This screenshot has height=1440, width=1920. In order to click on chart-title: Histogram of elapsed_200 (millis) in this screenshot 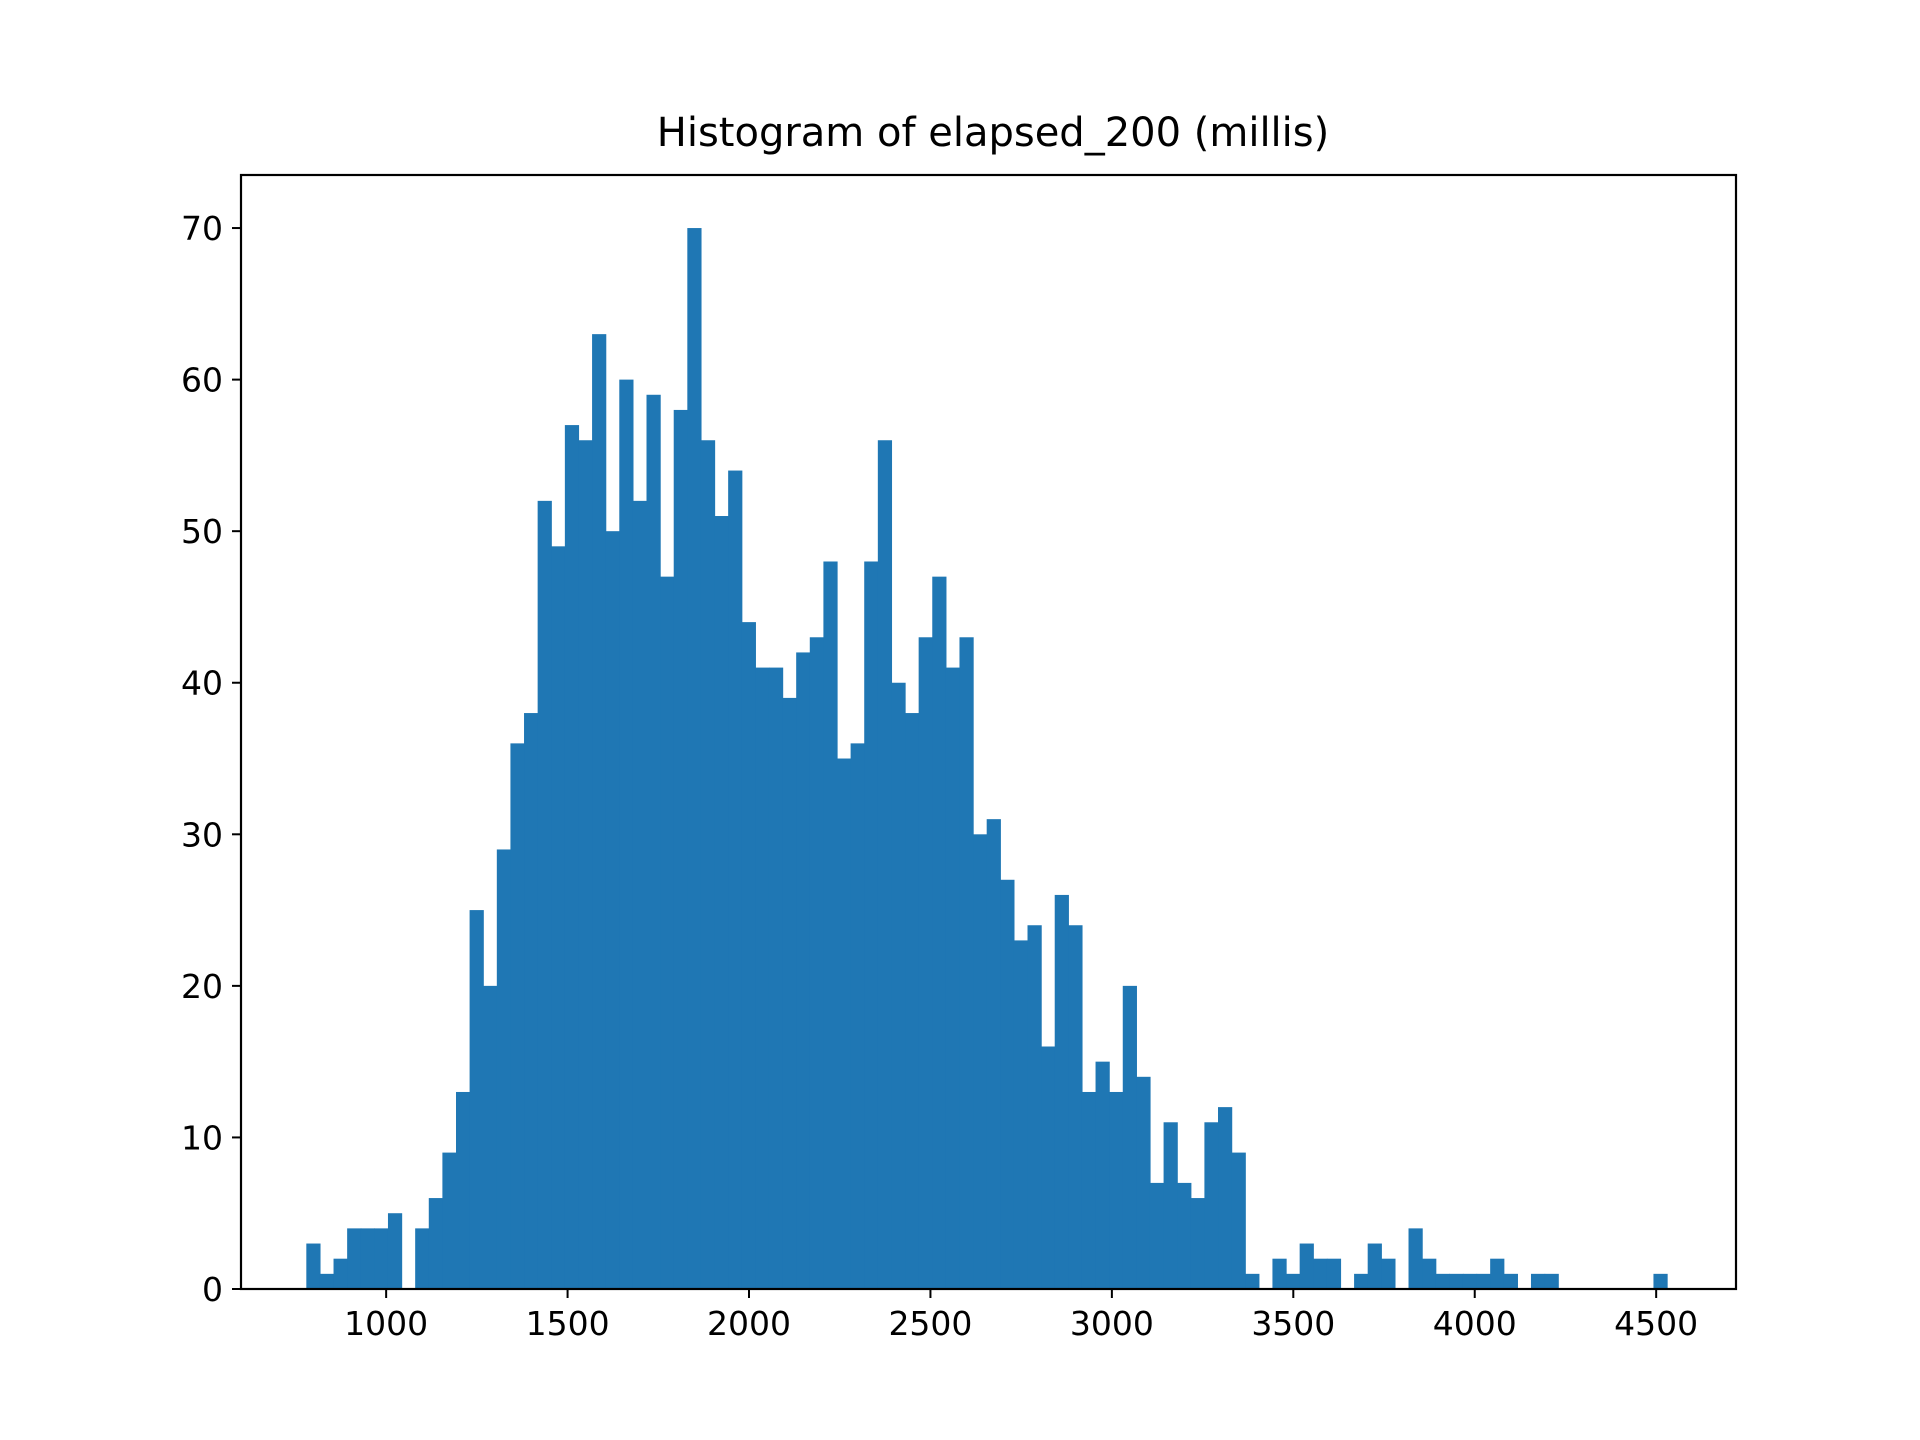, I will do `click(993, 133)`.